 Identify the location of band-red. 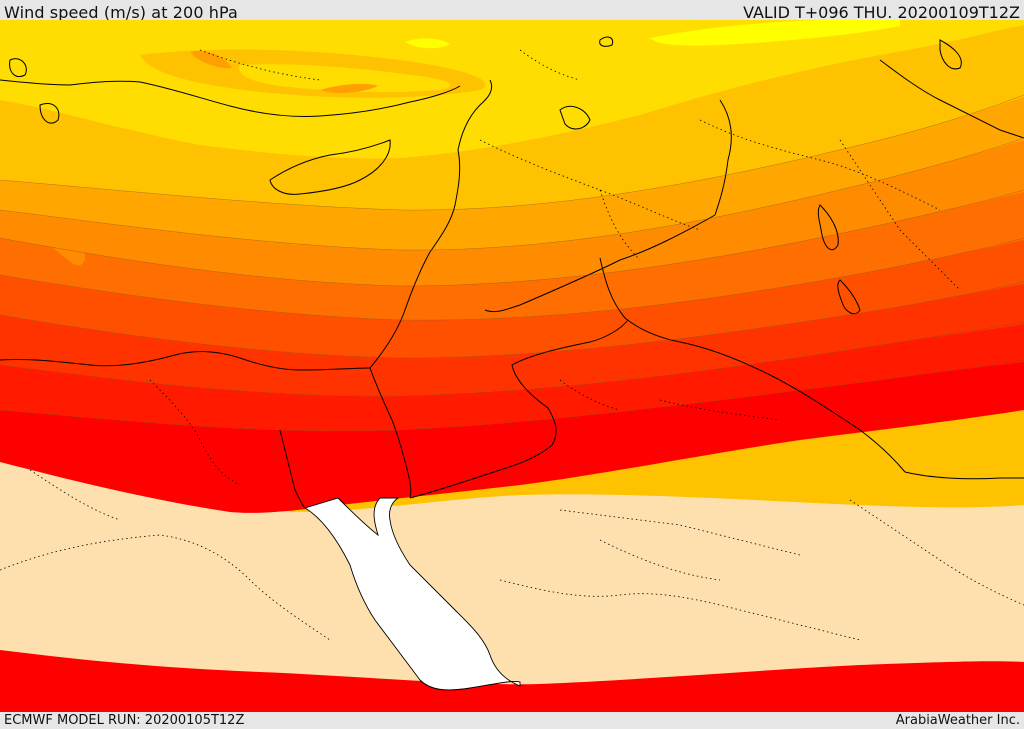
(512, 376).